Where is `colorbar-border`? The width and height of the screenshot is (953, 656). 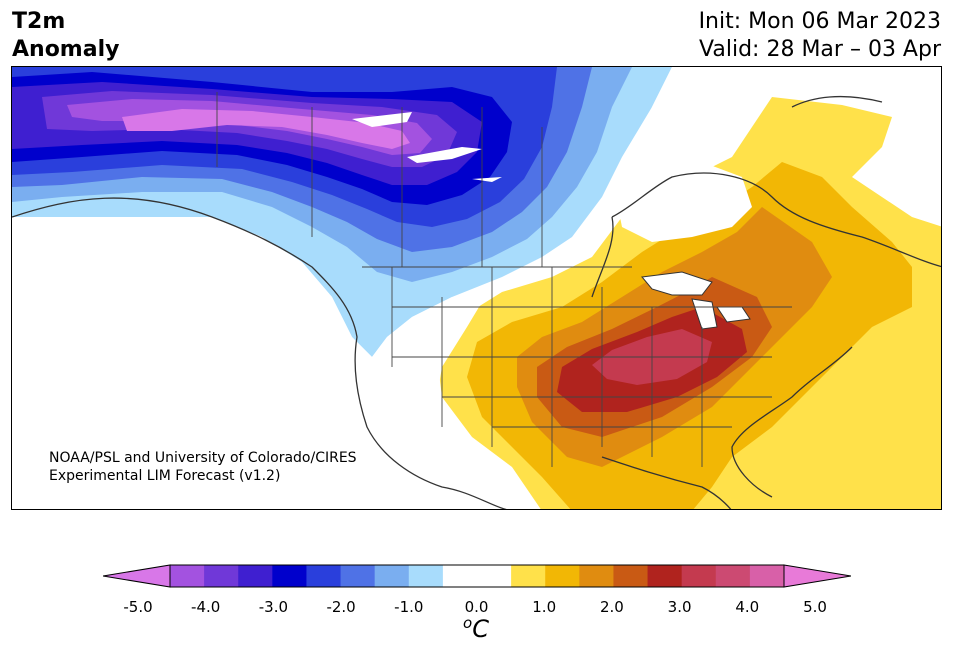 colorbar-border is located at coordinates (477, 576).